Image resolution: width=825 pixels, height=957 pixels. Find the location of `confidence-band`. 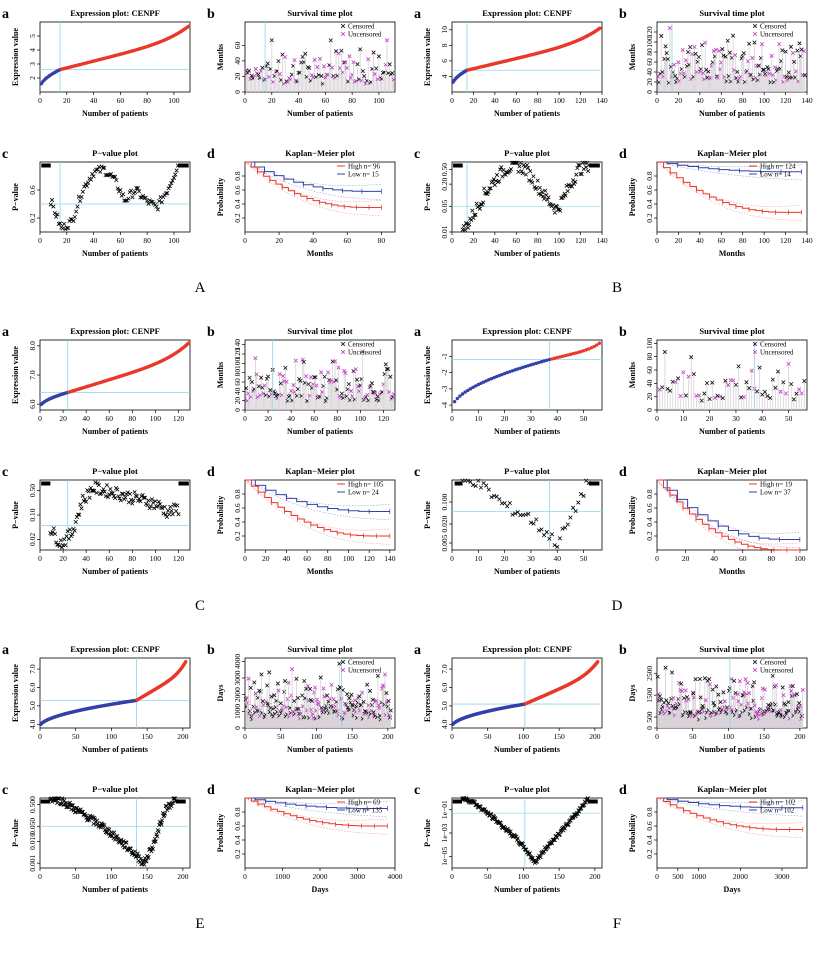

confidence-band is located at coordinates (313, 181).